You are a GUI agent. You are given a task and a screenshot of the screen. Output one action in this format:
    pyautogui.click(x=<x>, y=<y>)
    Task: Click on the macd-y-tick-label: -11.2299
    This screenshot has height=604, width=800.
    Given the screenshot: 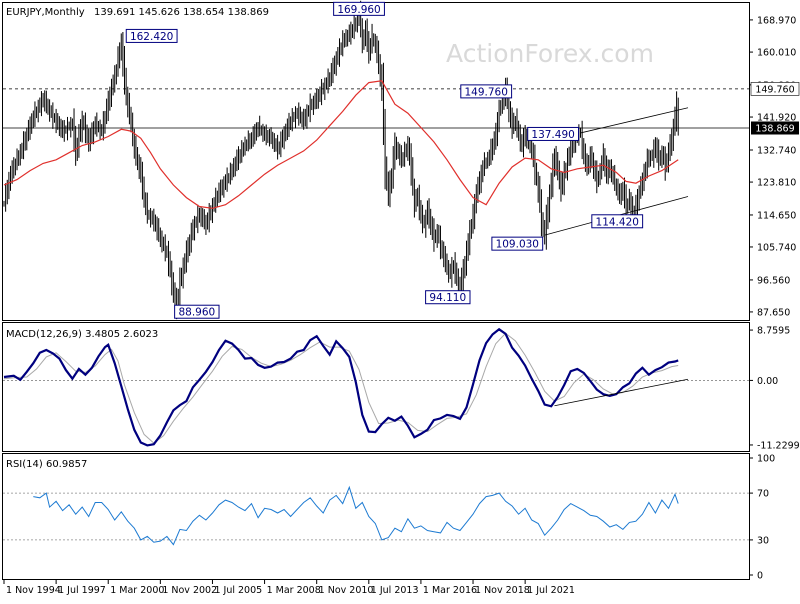 What is the action you would take?
    pyautogui.click(x=778, y=445)
    